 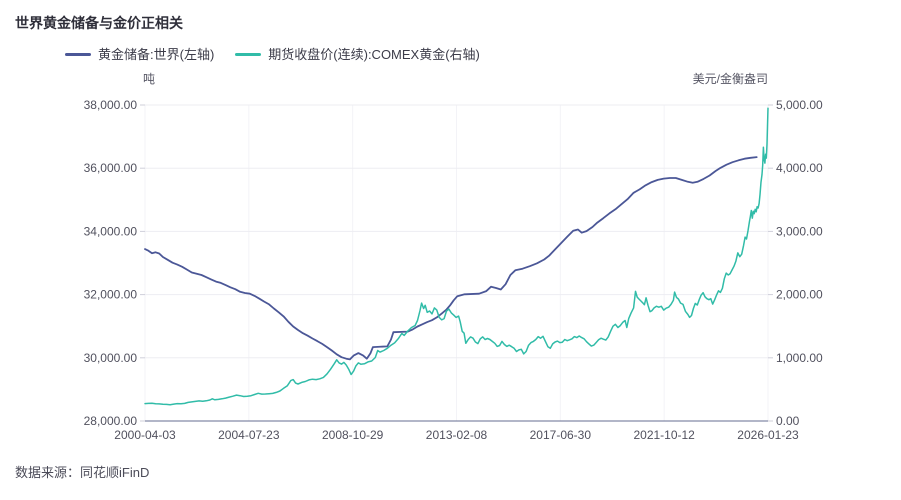 What do you see at coordinates (111, 295) in the screenshot?
I see `svg-text: 32,000.00` at bounding box center [111, 295].